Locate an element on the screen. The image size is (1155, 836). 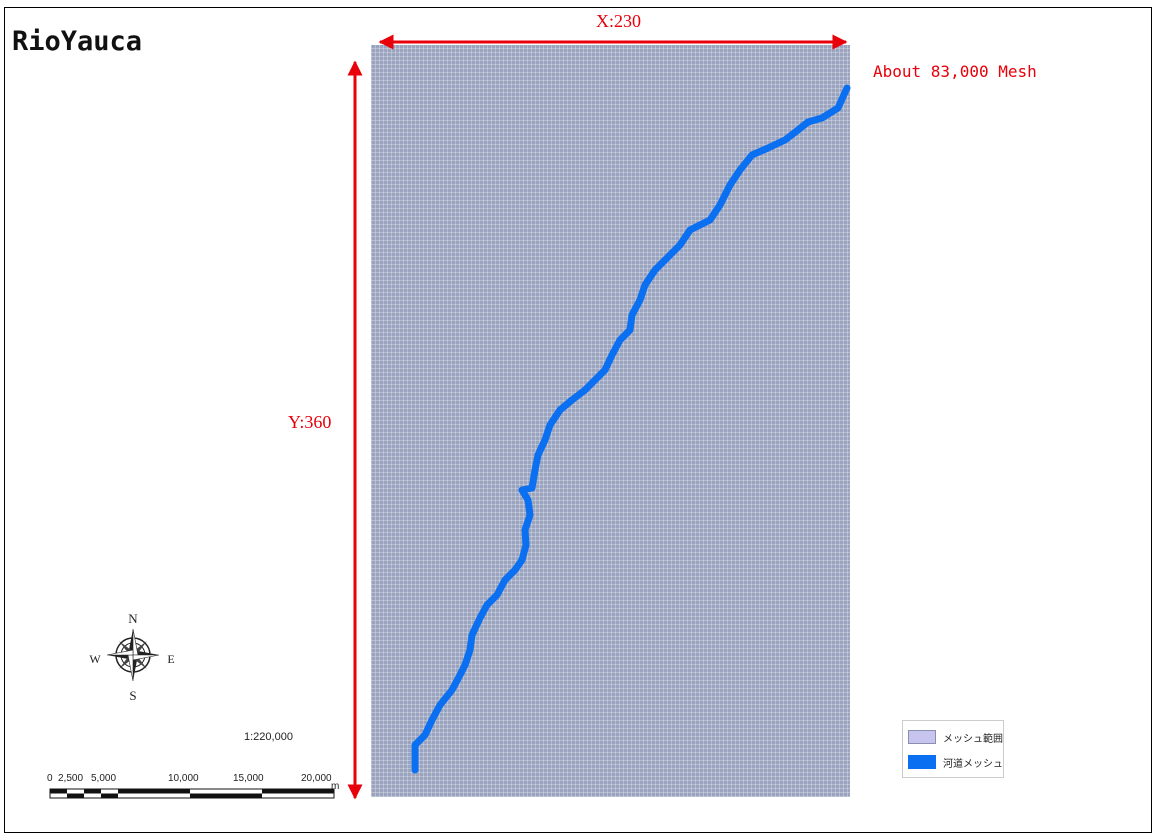
y-dimension-label: Y:360 is located at coordinates (310, 422).